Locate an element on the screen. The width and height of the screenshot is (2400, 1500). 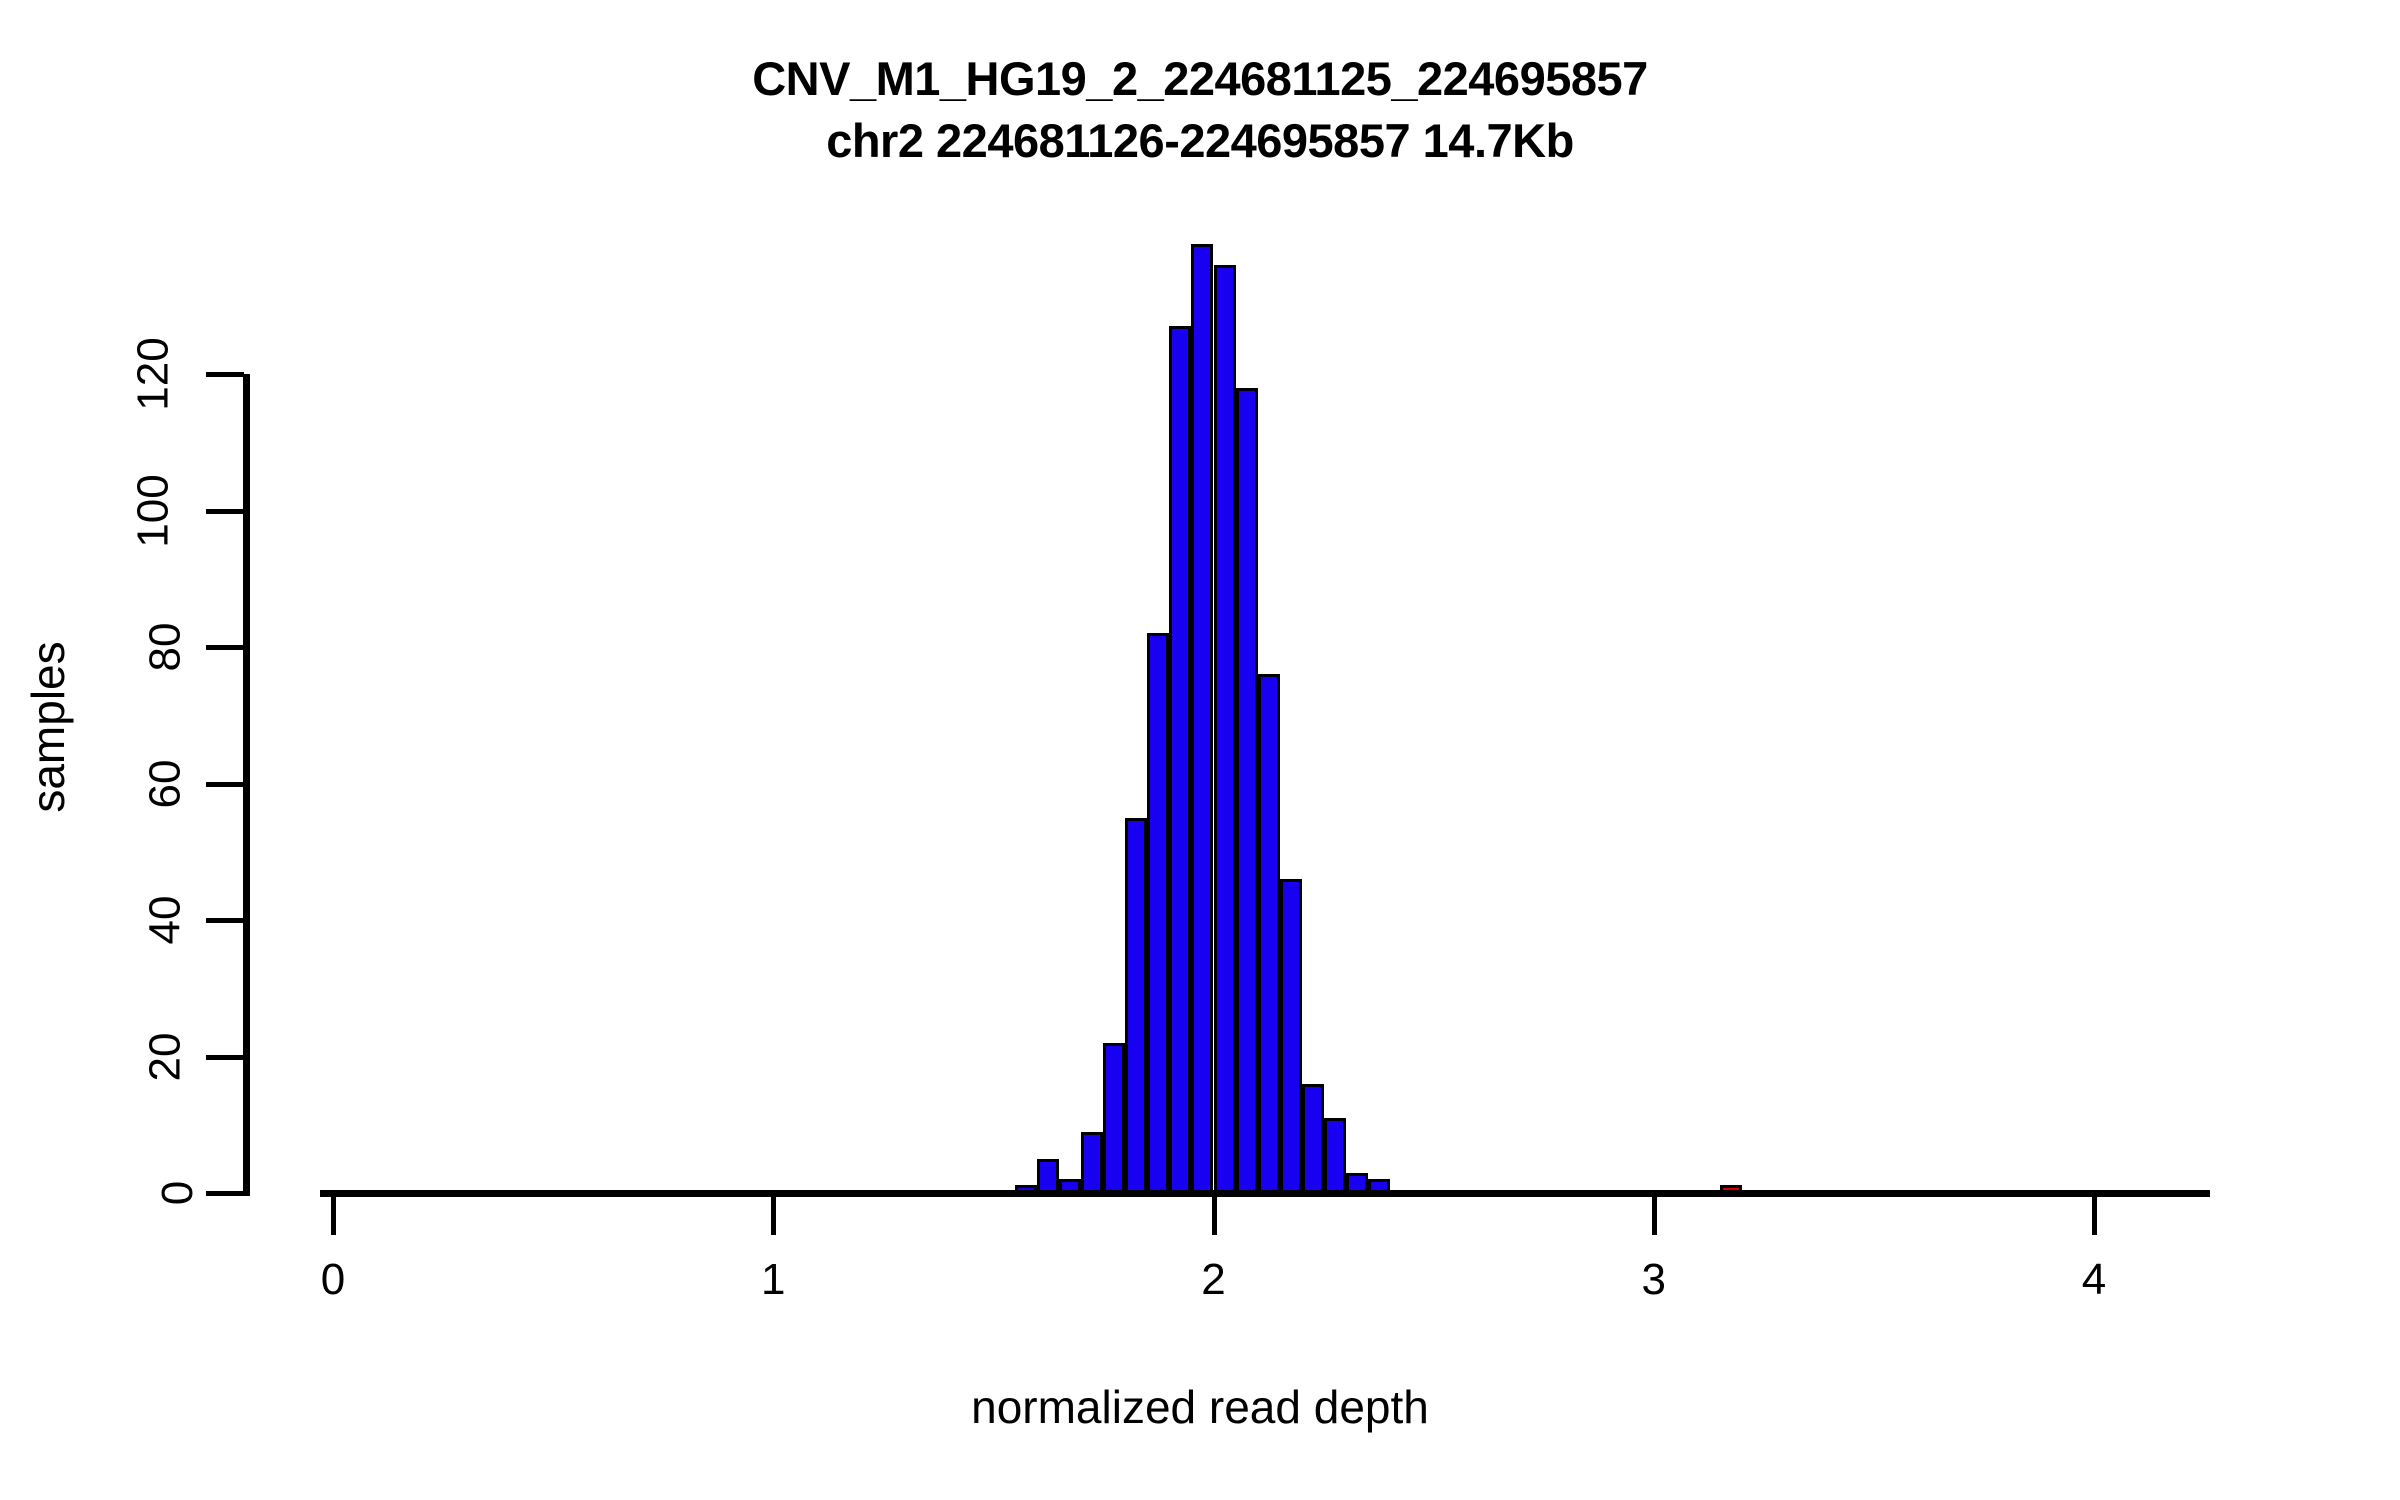
x-axis-tick-label: 2 is located at coordinates (1213, 1279).